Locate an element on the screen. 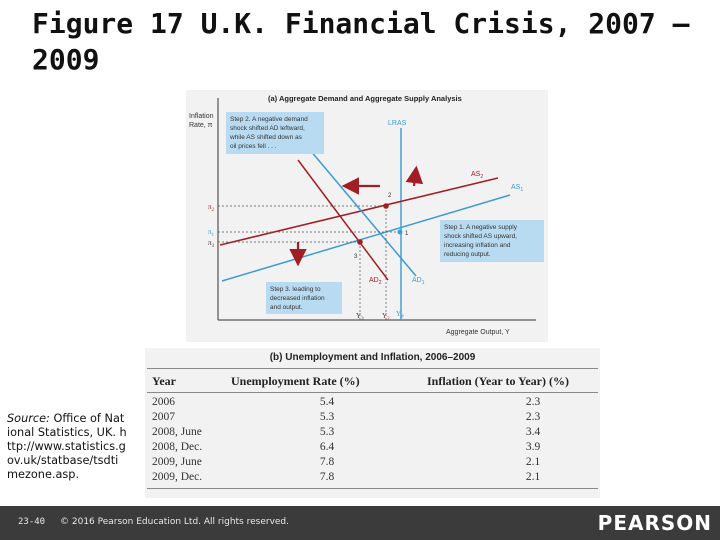 The height and width of the screenshot is (540, 720). cell-year: 2009, June is located at coordinates (177, 462).